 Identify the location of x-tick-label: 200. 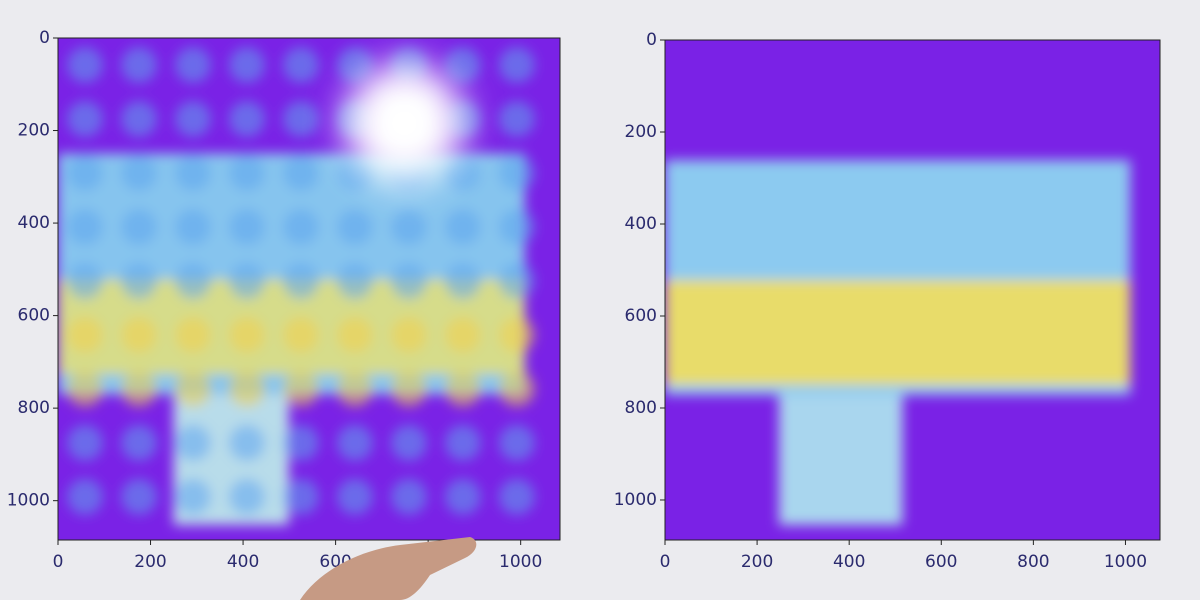
(150, 562).